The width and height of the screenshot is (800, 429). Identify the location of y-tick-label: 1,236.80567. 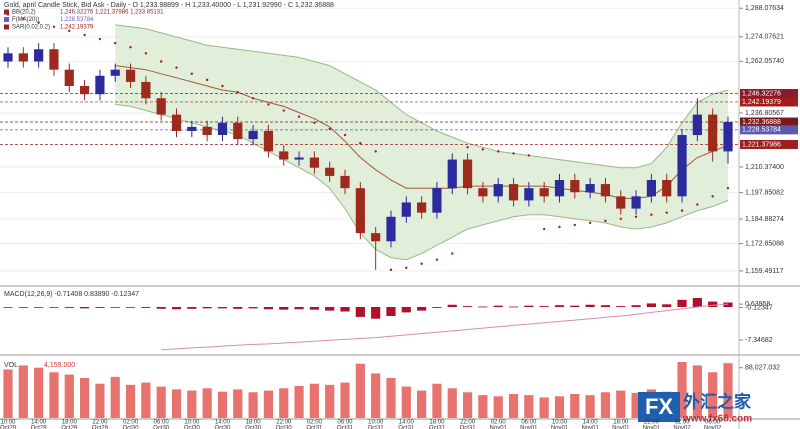
(764, 113).